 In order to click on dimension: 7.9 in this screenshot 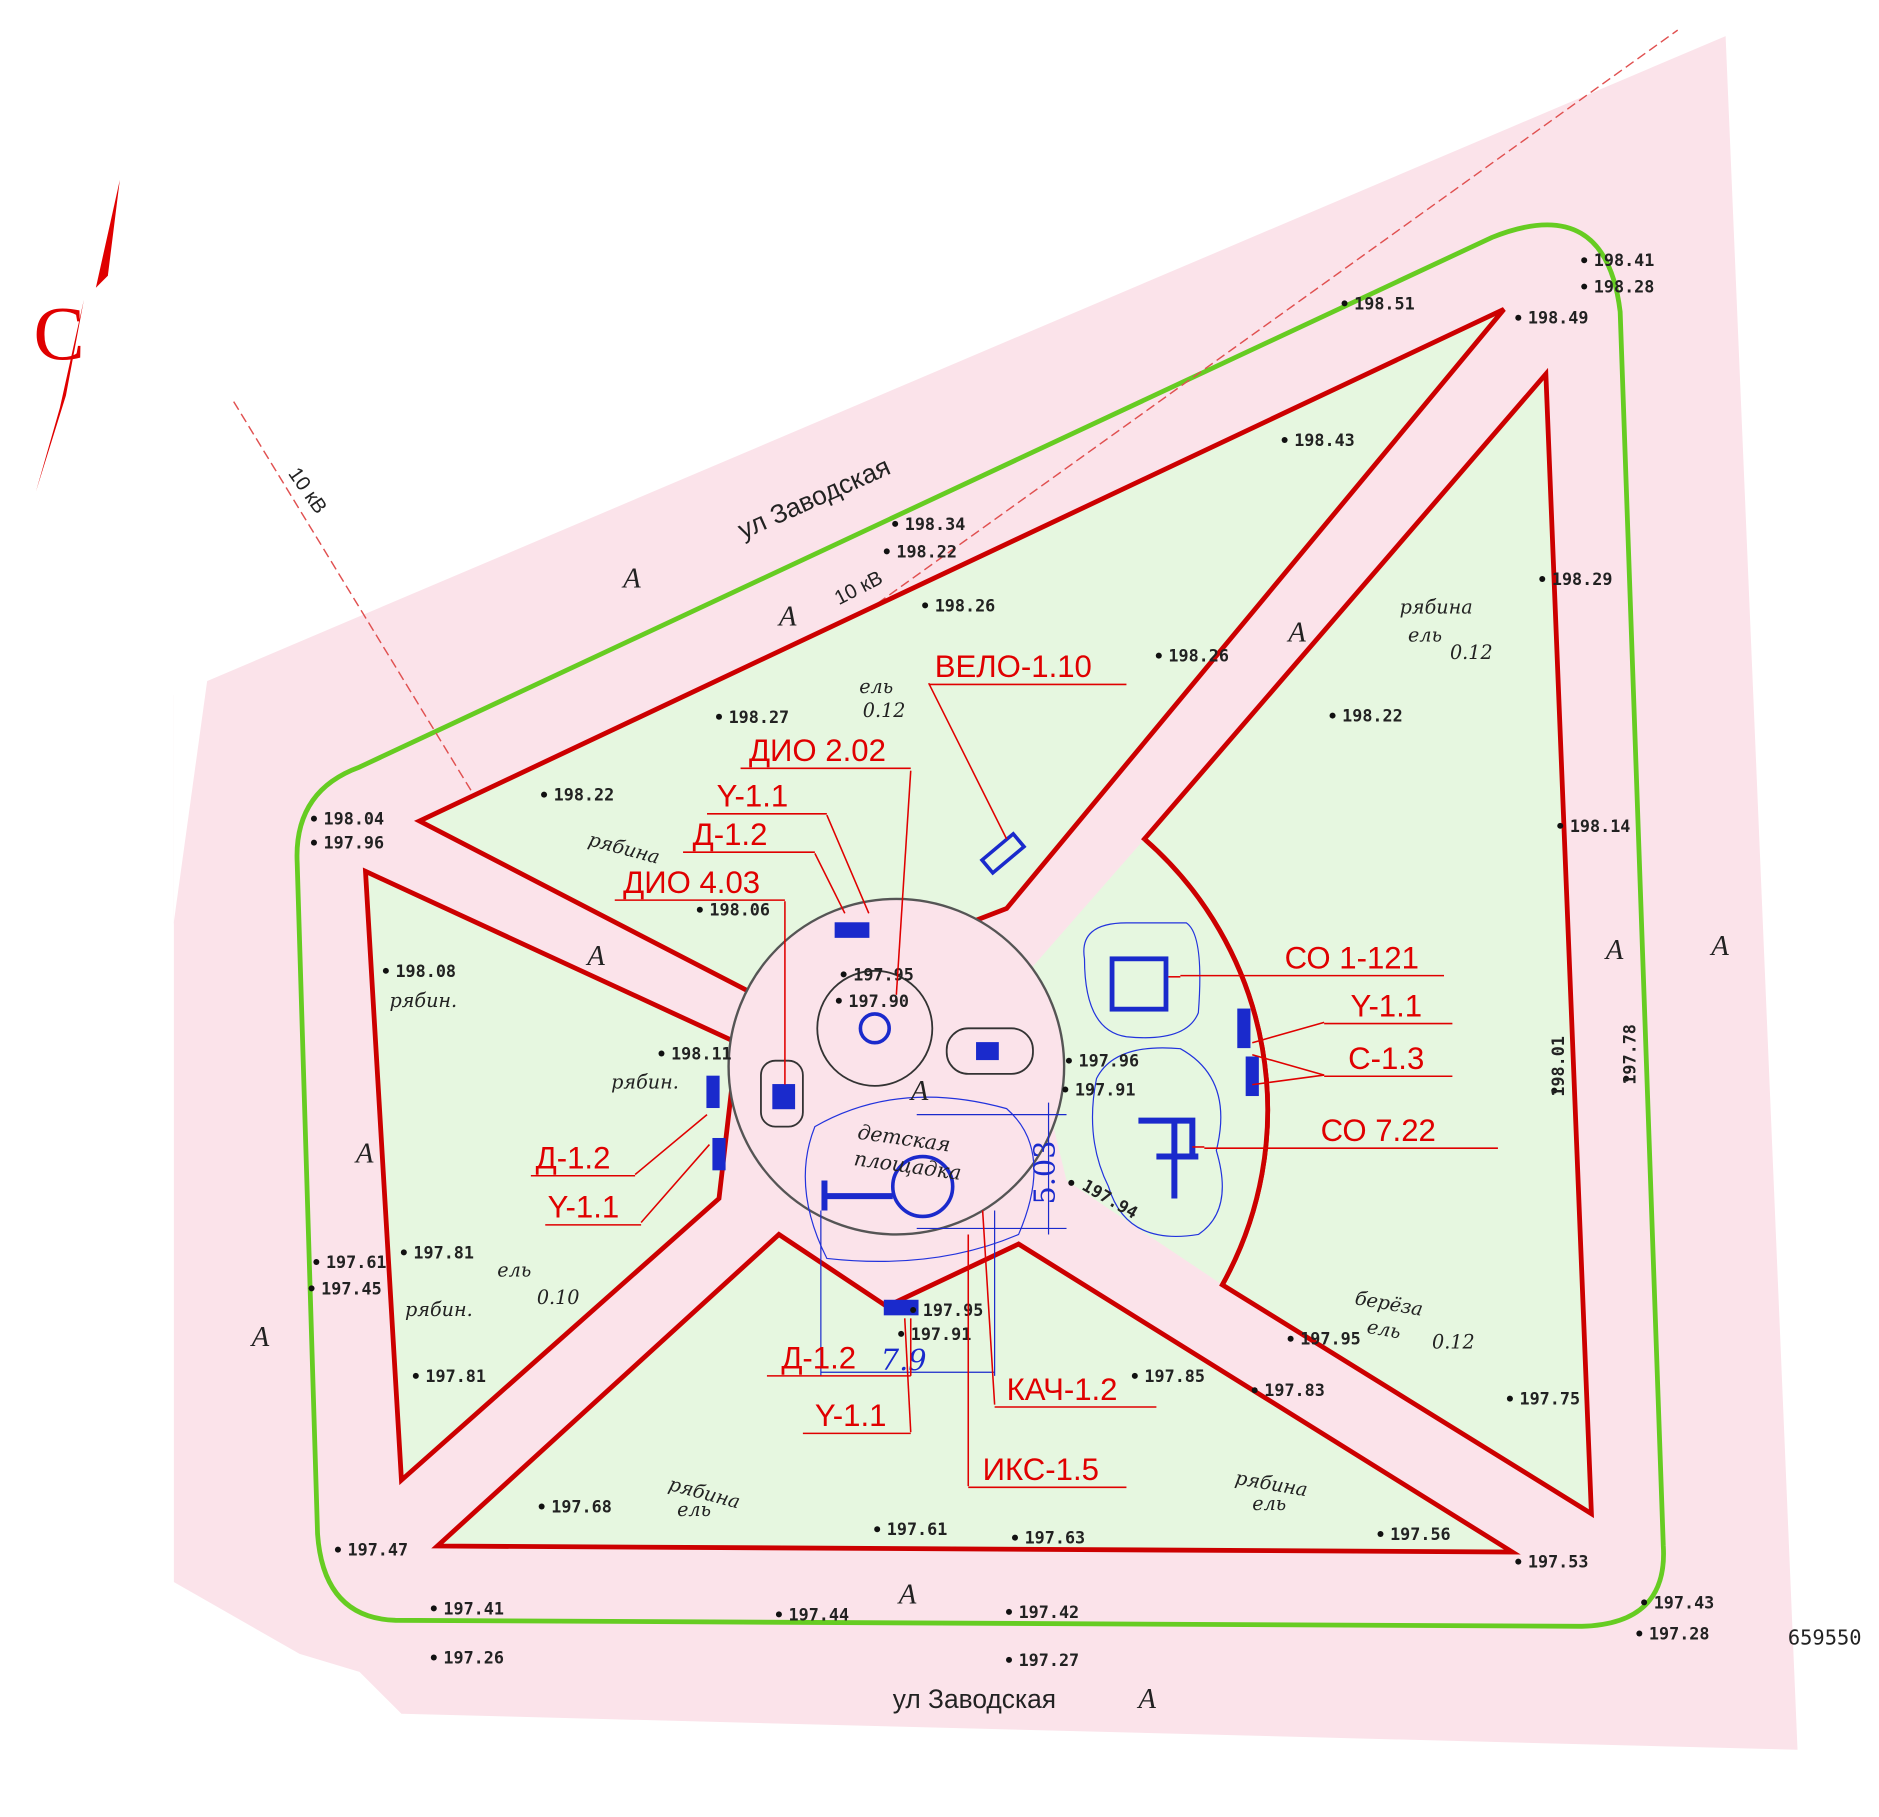, I will do `click(904, 1360)`.